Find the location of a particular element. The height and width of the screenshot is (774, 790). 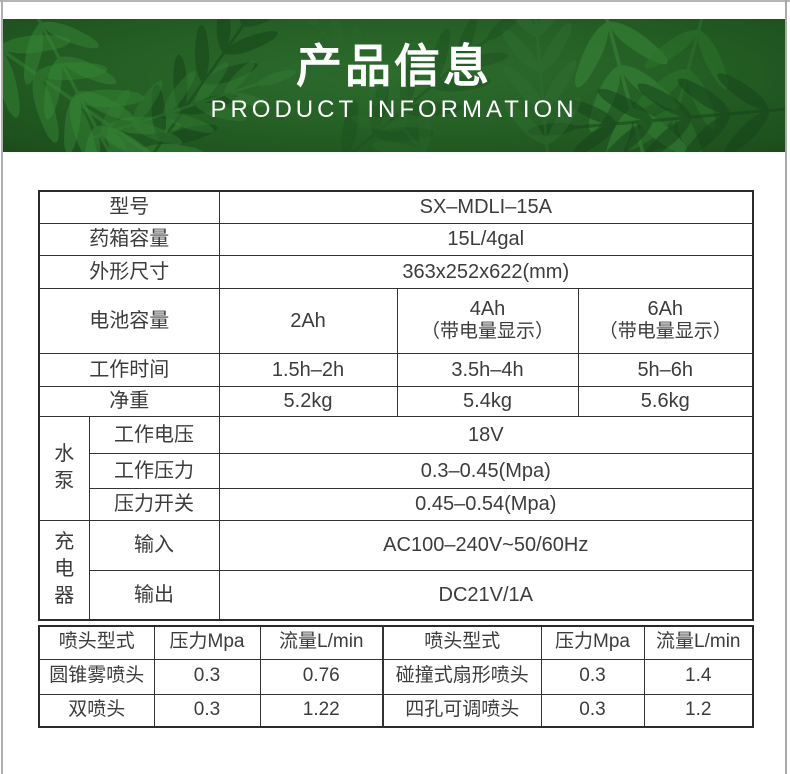

pump-label-pressure: 工作压力 is located at coordinates (154, 470).